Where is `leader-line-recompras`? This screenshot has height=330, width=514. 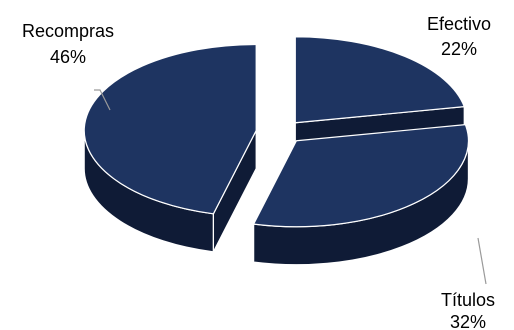
leader-line-recompras is located at coordinates (102, 100).